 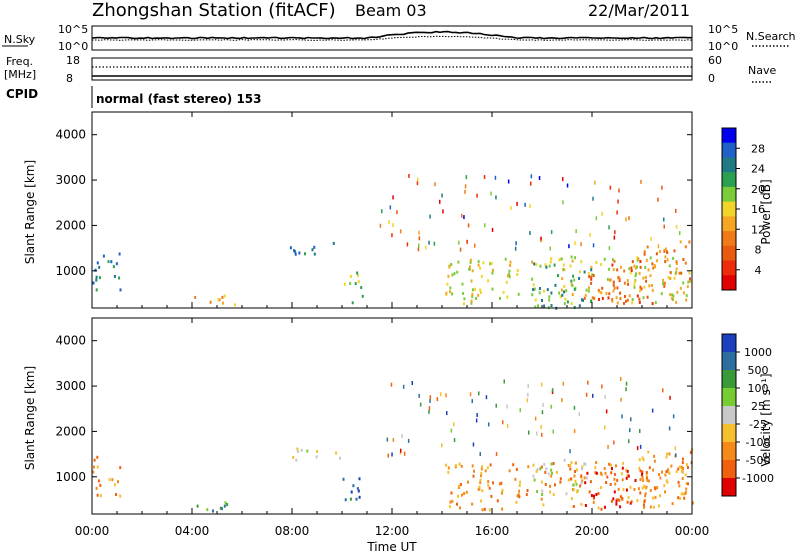 I want to click on freq-label: Freq., so click(x=19, y=61).